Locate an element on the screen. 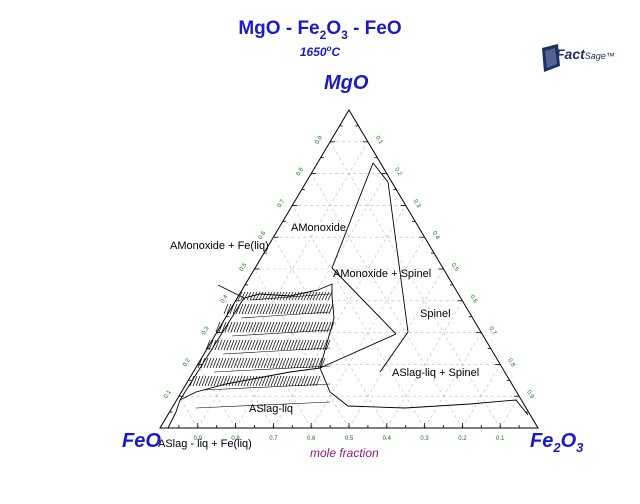 The height and width of the screenshot is (504, 640). tick-label-bottom: 0.2 is located at coordinates (462, 439).